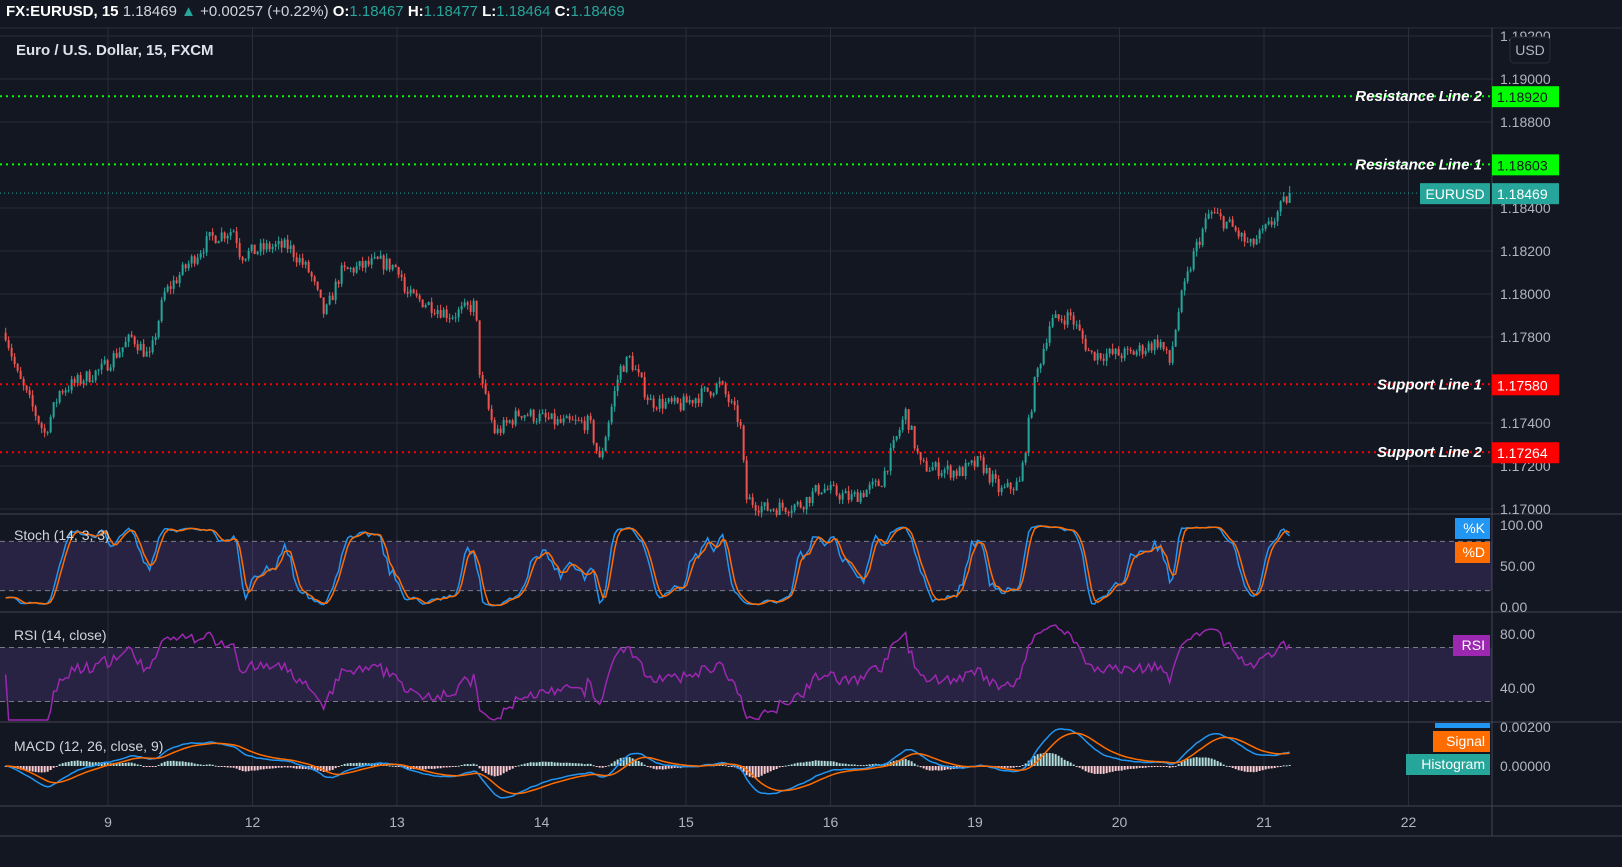 The height and width of the screenshot is (867, 1622). I want to click on symbol: FX:EURUSD, 15, so click(62, 11).